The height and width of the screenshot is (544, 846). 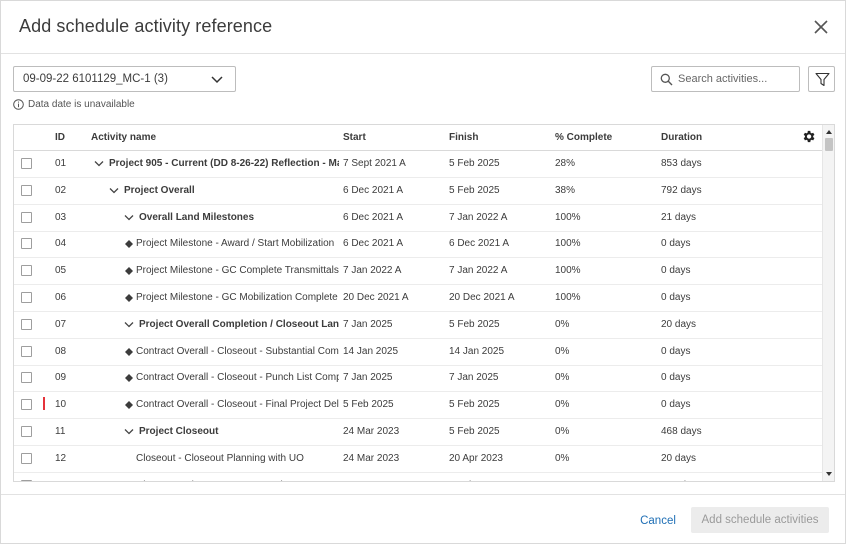 What do you see at coordinates (18, 104) in the screenshot?
I see `info-icon` at bounding box center [18, 104].